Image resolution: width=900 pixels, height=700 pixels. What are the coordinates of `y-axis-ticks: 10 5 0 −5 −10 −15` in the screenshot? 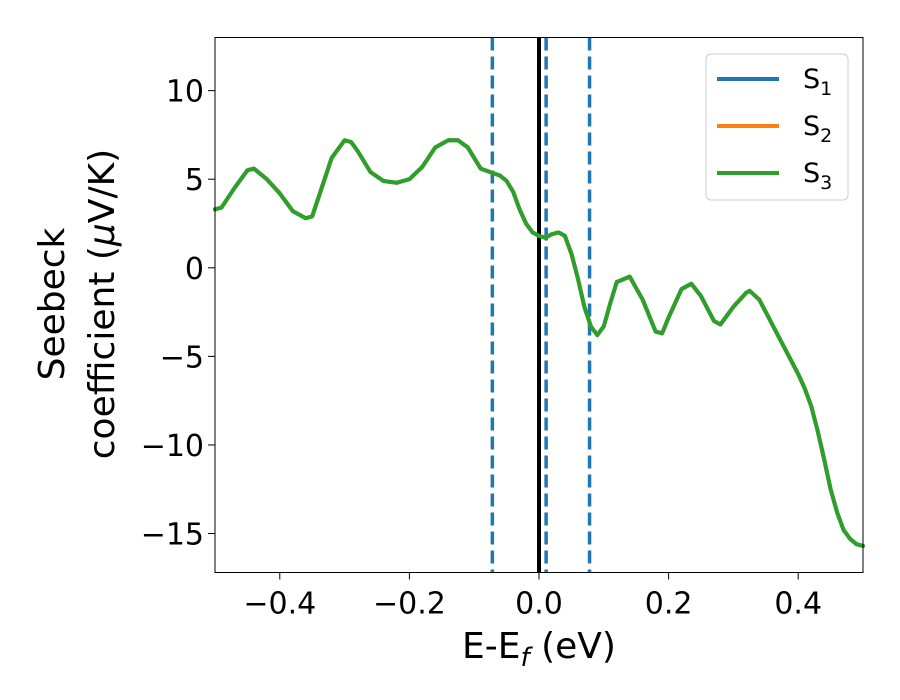 It's located at (178, 314).